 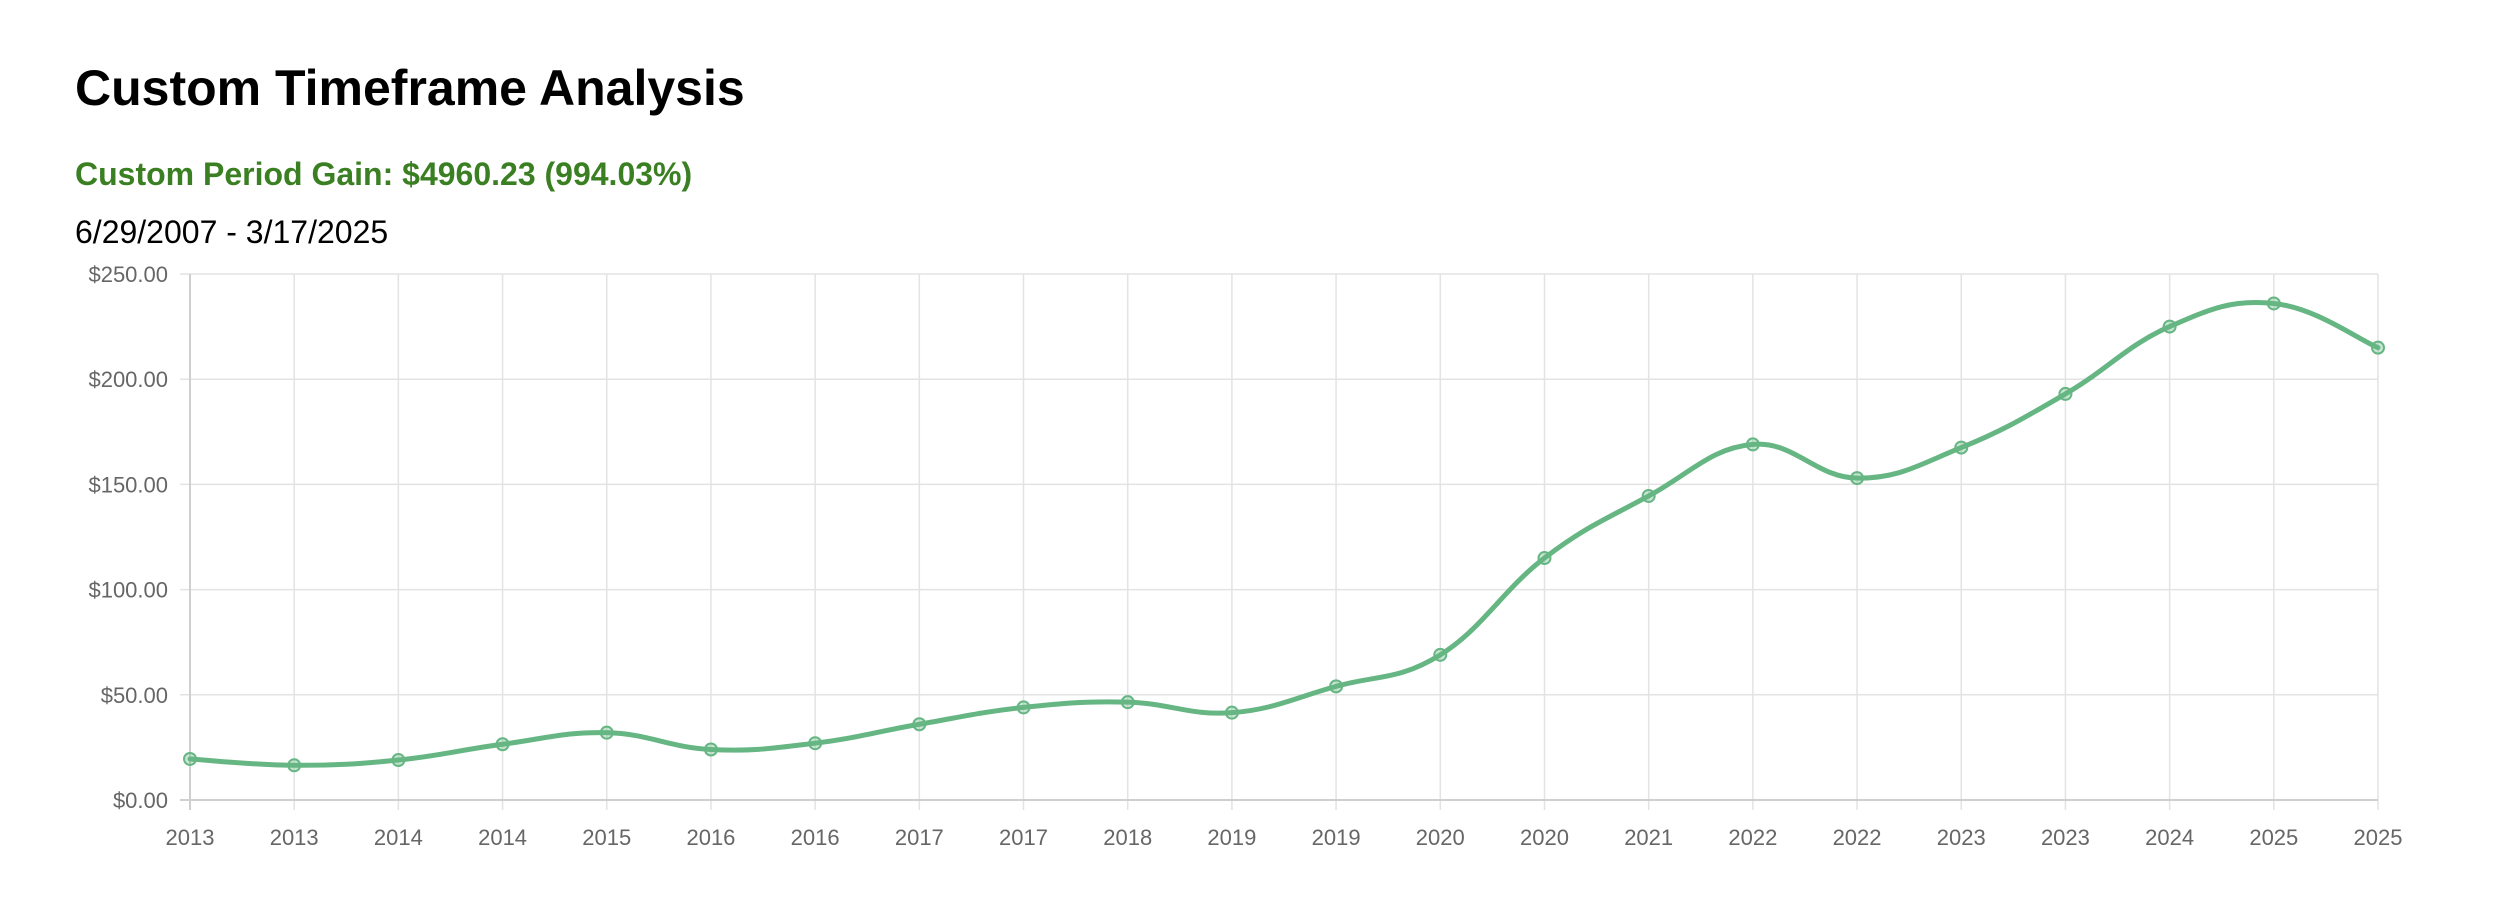 I want to click on x-tick-label: 2024, so click(x=2169, y=837).